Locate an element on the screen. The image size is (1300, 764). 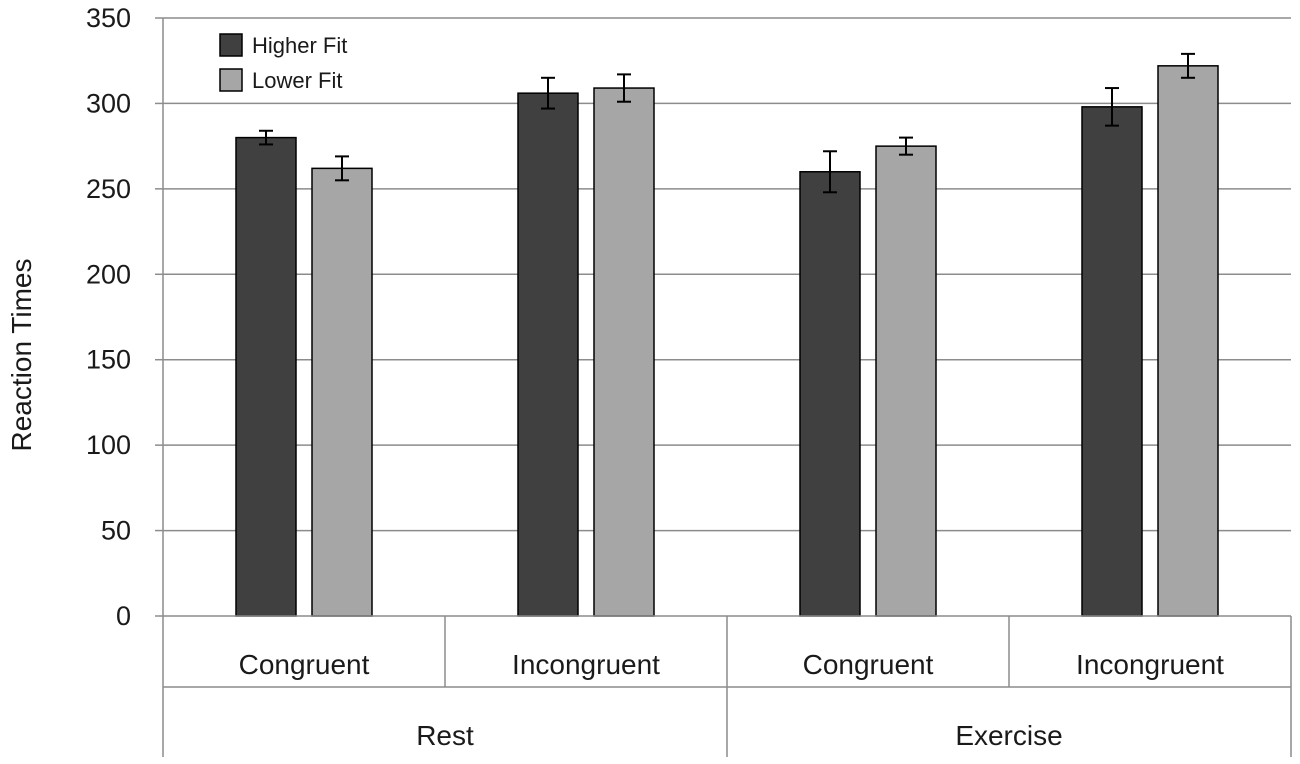
legend: Higher Fit Lower Fit is located at coordinates (283, 63).